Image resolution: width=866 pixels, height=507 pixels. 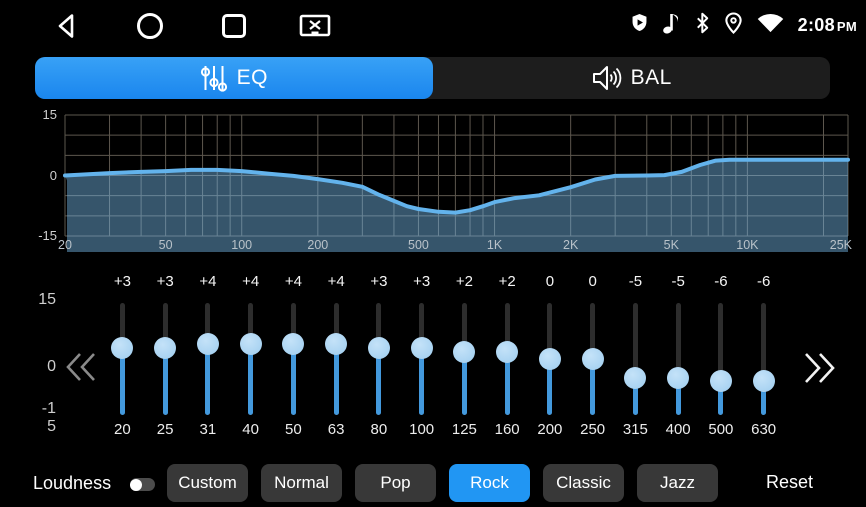 What do you see at coordinates (315, 28) in the screenshot?
I see `screenshot-icon` at bounding box center [315, 28].